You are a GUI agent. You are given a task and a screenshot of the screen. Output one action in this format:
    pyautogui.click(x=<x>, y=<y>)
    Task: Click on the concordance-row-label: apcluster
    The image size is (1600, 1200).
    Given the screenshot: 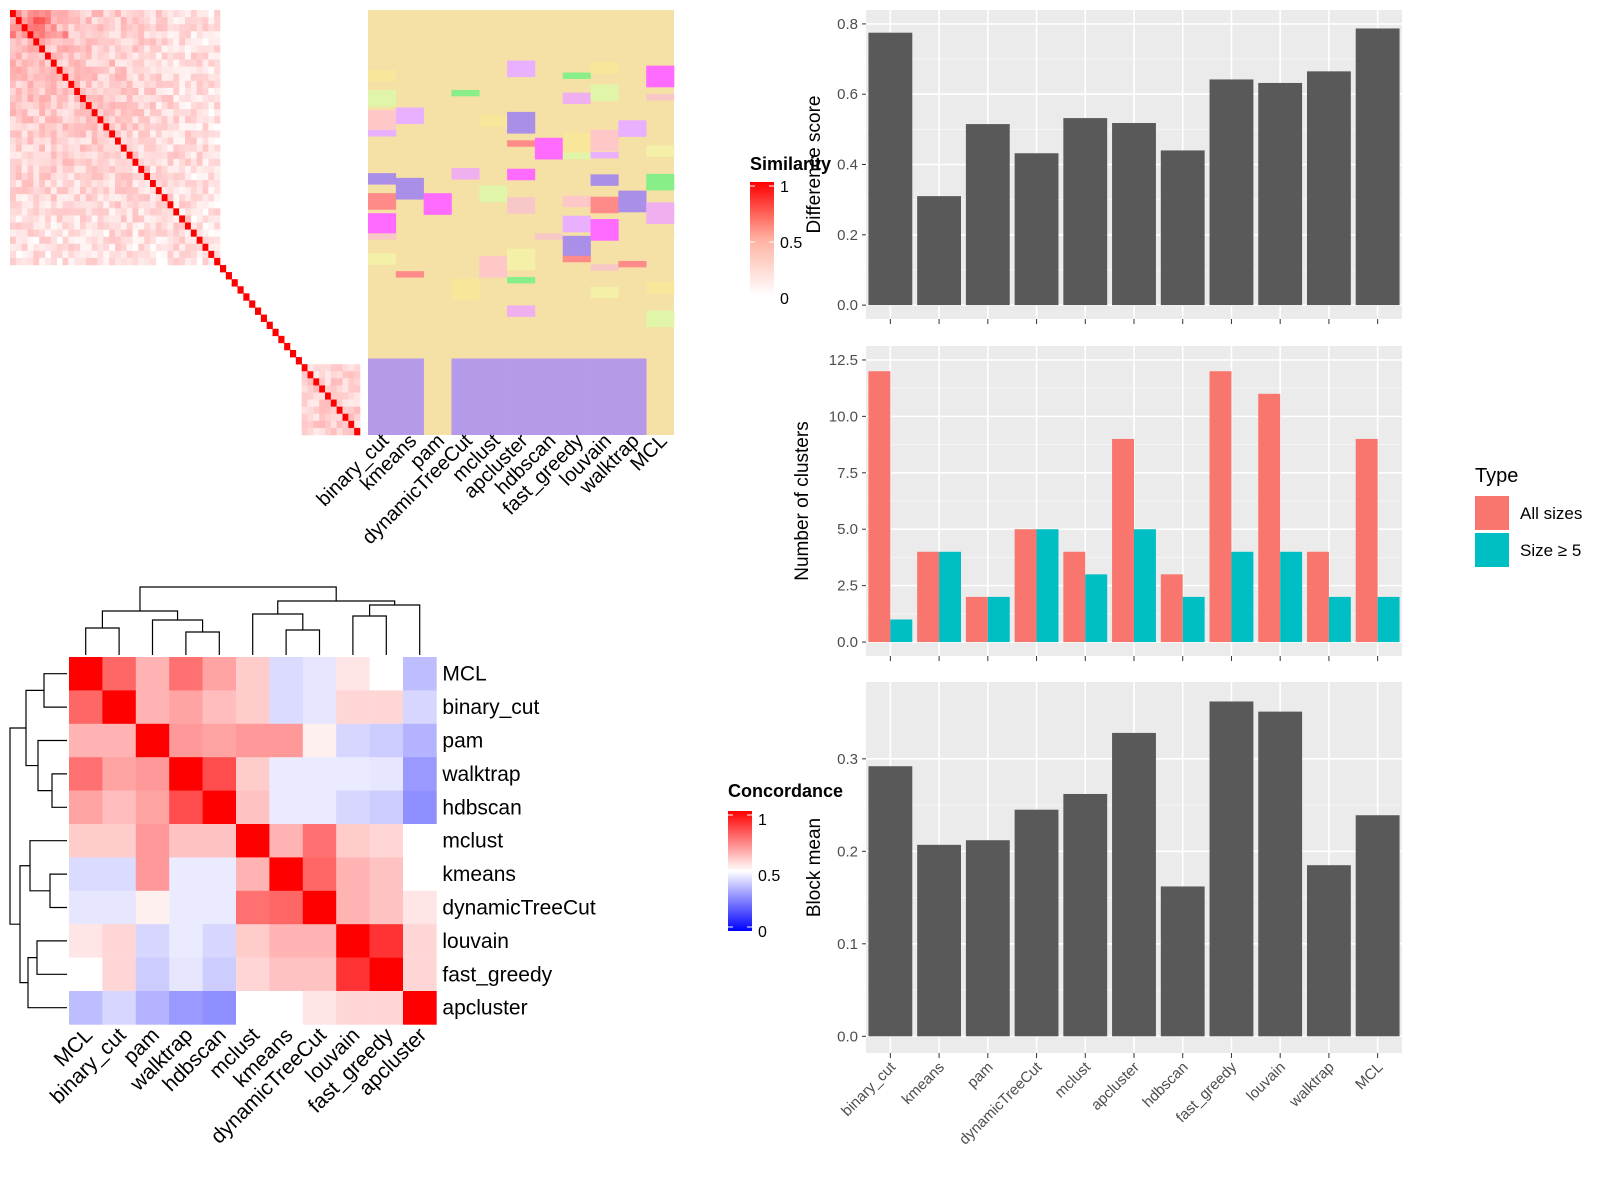 What is the action you would take?
    pyautogui.click(x=484, y=1008)
    